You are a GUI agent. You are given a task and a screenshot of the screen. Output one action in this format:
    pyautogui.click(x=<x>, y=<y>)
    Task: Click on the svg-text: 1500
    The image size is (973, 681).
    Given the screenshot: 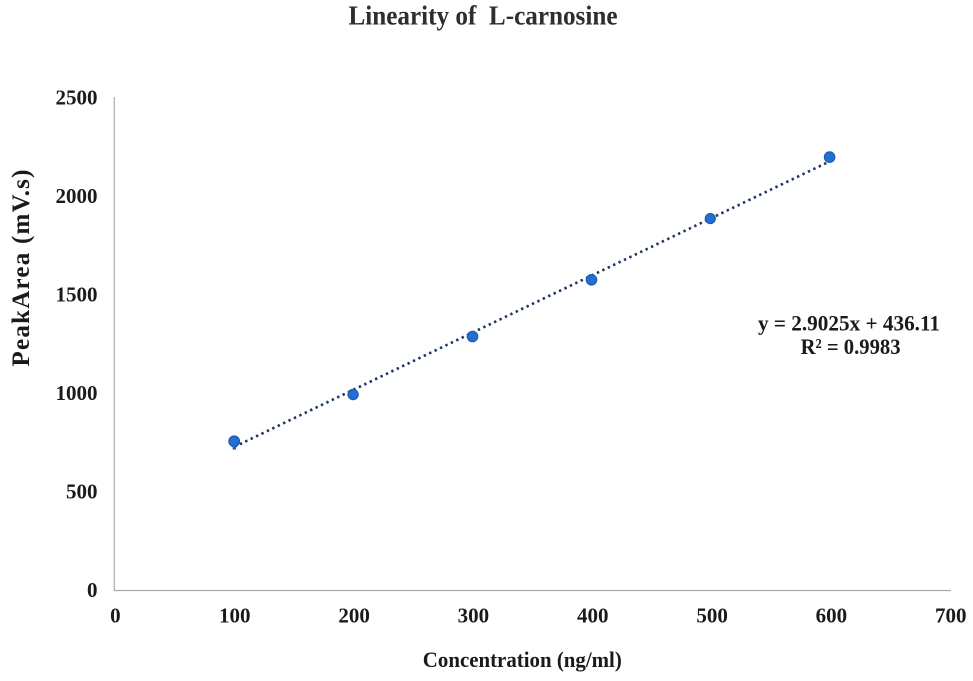 What is the action you would take?
    pyautogui.click(x=77, y=295)
    